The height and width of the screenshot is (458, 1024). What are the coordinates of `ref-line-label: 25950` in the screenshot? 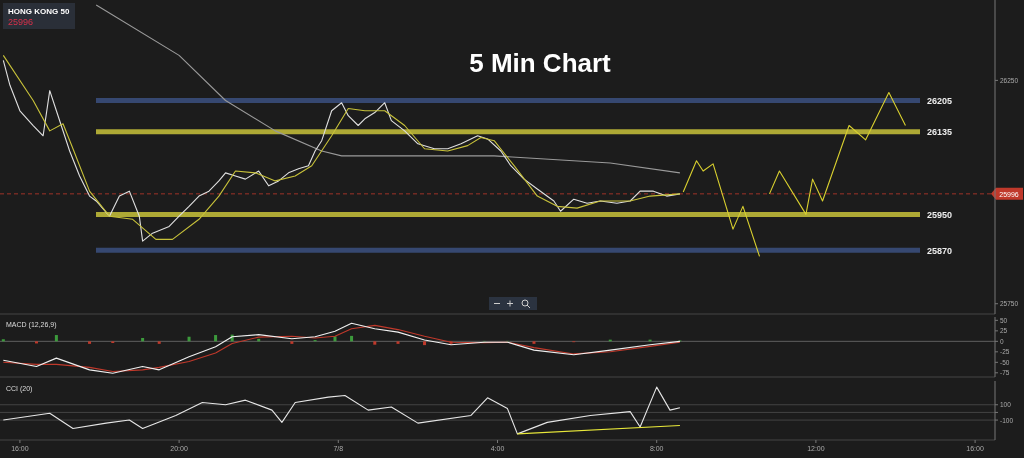 It's located at (940, 214).